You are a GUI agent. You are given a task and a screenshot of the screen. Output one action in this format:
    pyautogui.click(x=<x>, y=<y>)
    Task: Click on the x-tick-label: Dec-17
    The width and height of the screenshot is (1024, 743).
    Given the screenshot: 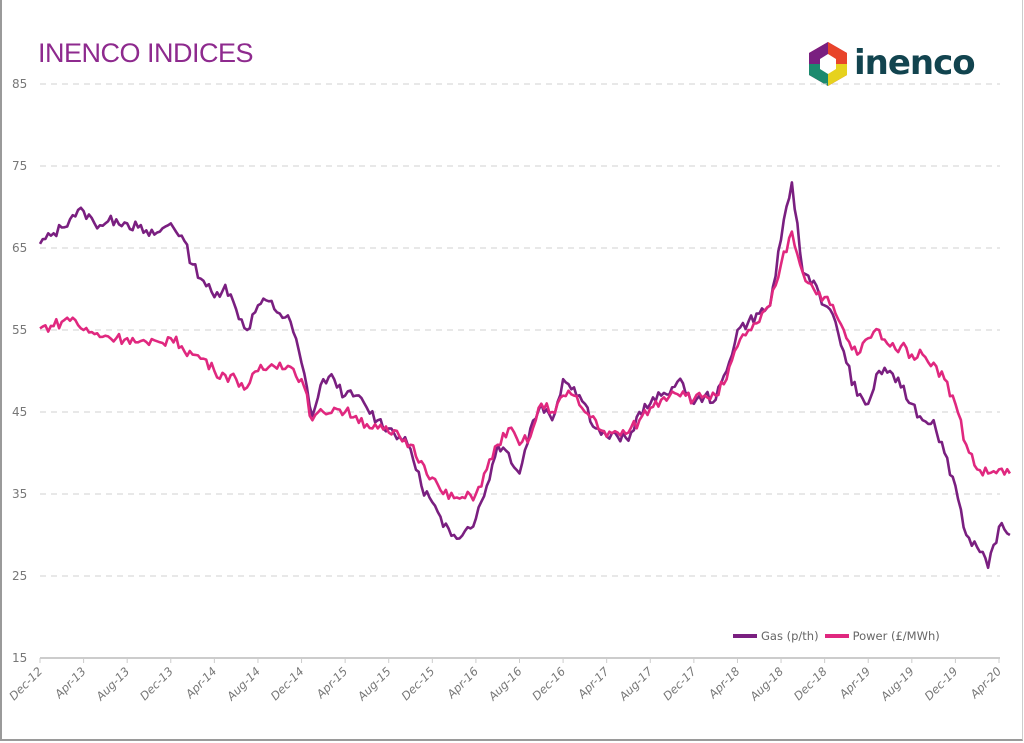 What is the action you would take?
    pyautogui.click(x=679, y=683)
    